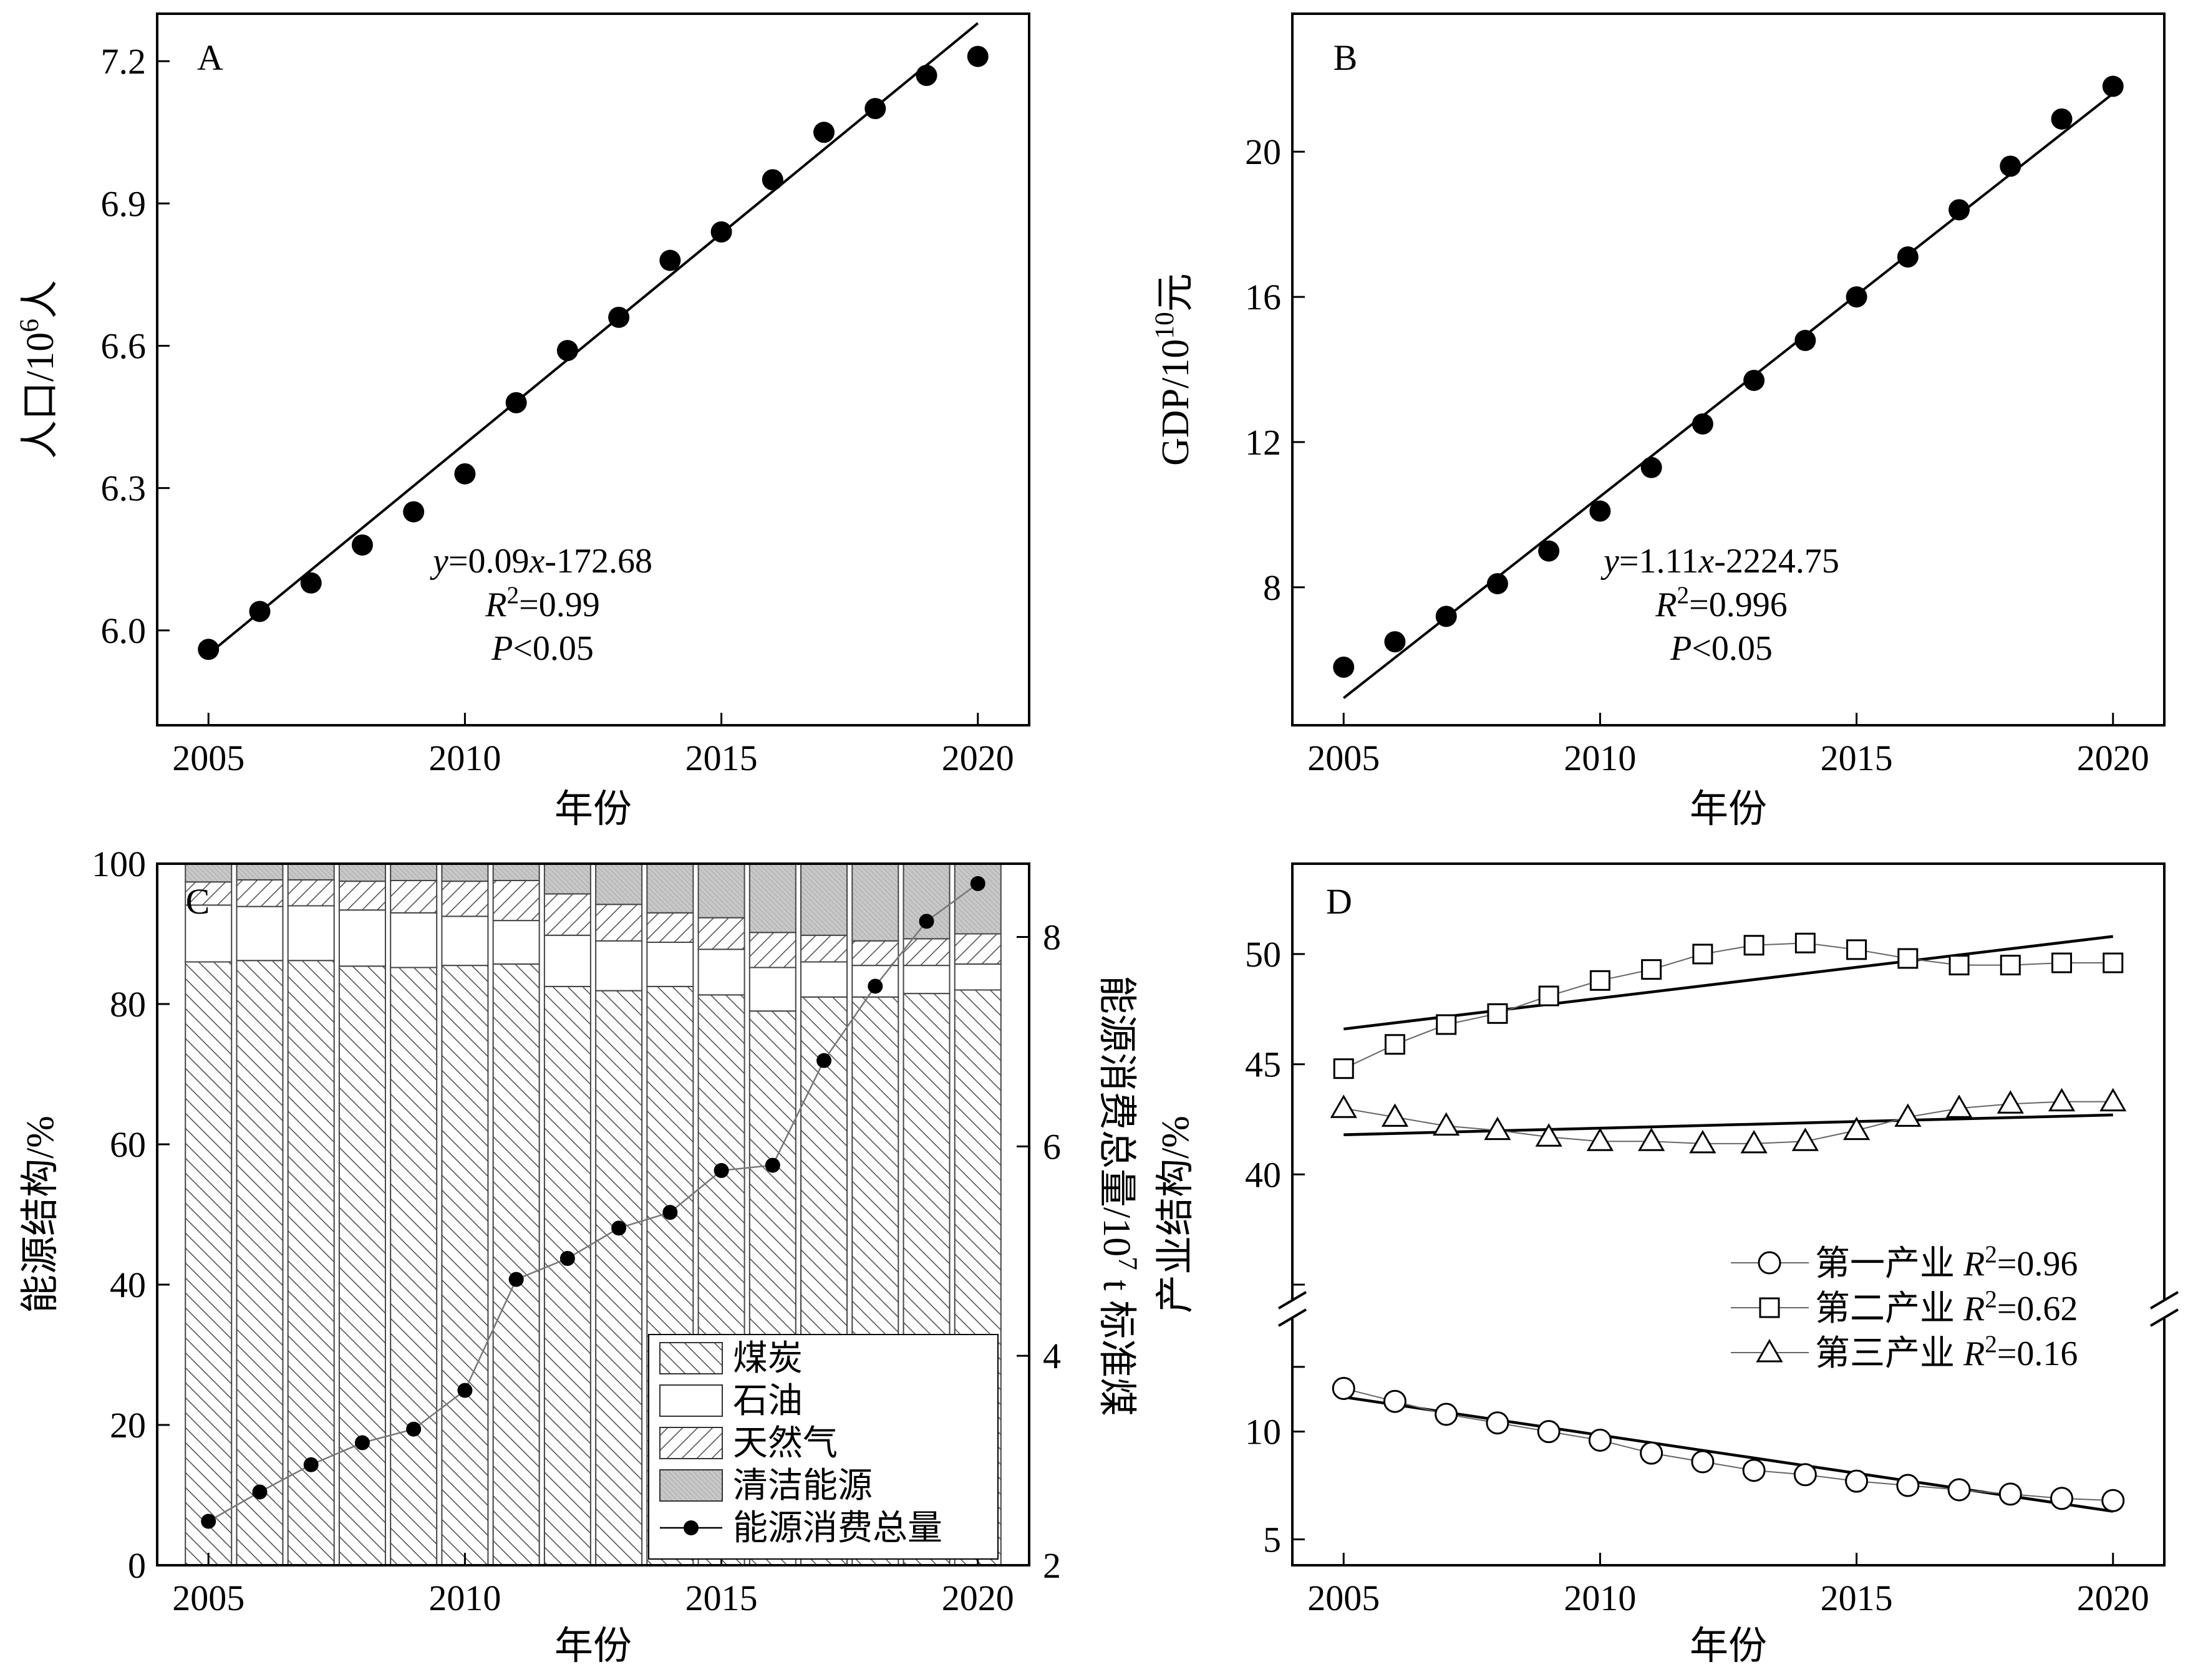 Image resolution: width=2188 pixels, height=1680 pixels. Describe the element at coordinates (124, 204) in the screenshot. I see `y-tick-label: 6.9` at that location.